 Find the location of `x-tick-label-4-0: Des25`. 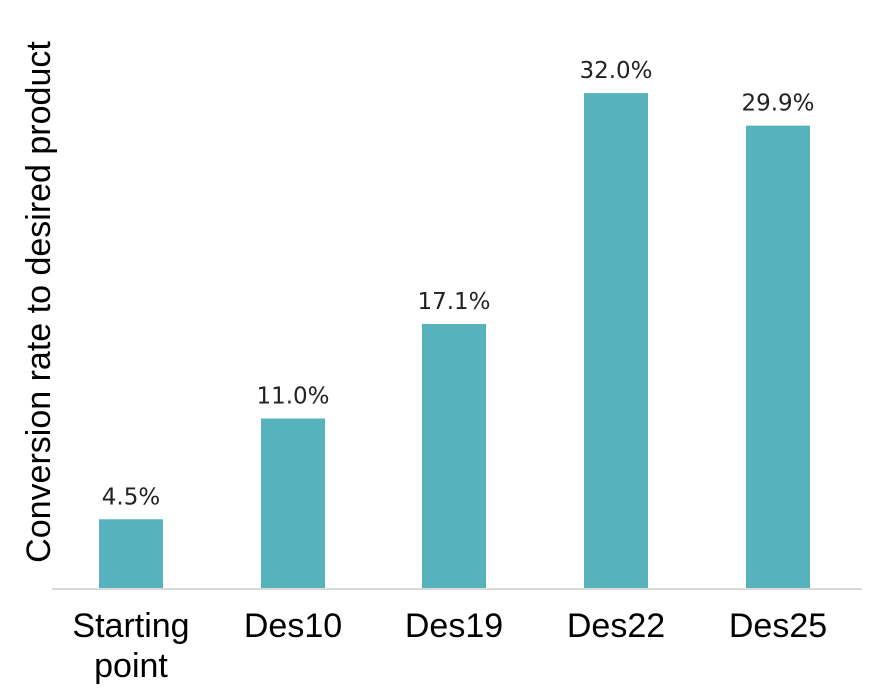

x-tick-label-4-0: Des25 is located at coordinates (778, 626).